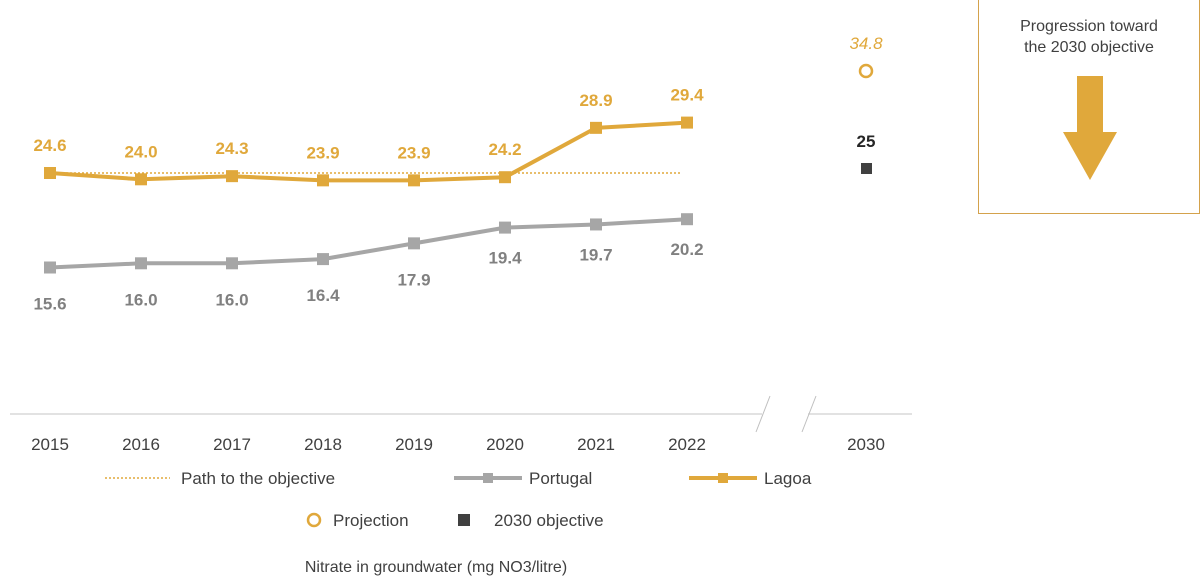 The height and width of the screenshot is (585, 1200). I want to click on lagoa-marker-2015, so click(50, 173).